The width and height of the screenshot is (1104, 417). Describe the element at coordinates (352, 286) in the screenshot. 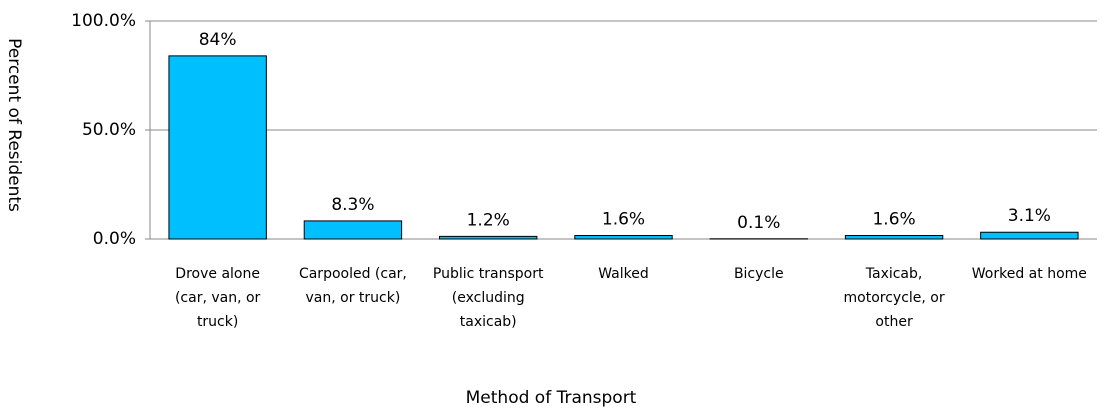

I see `x-tick-label: Carpooled (car, van, or truck)` at that location.